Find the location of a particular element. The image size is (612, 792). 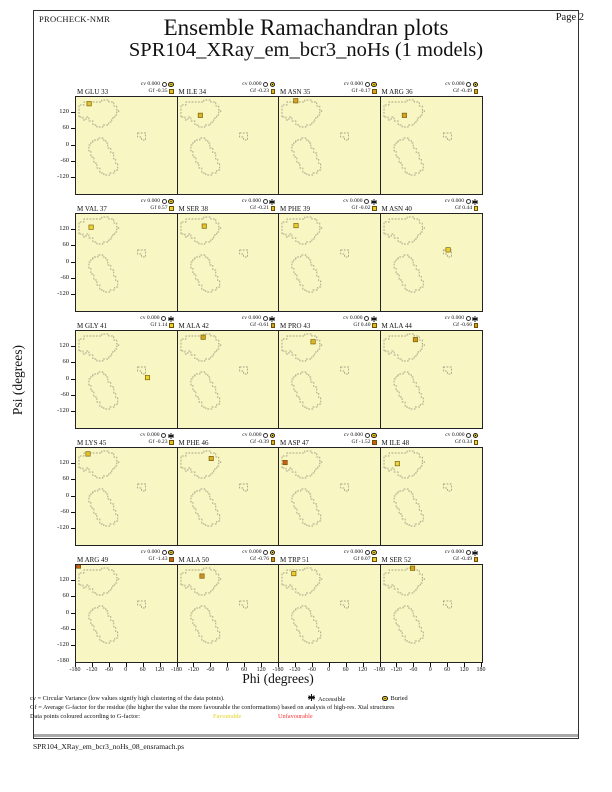

x-tick-label: 180 is located at coordinates (481, 670).